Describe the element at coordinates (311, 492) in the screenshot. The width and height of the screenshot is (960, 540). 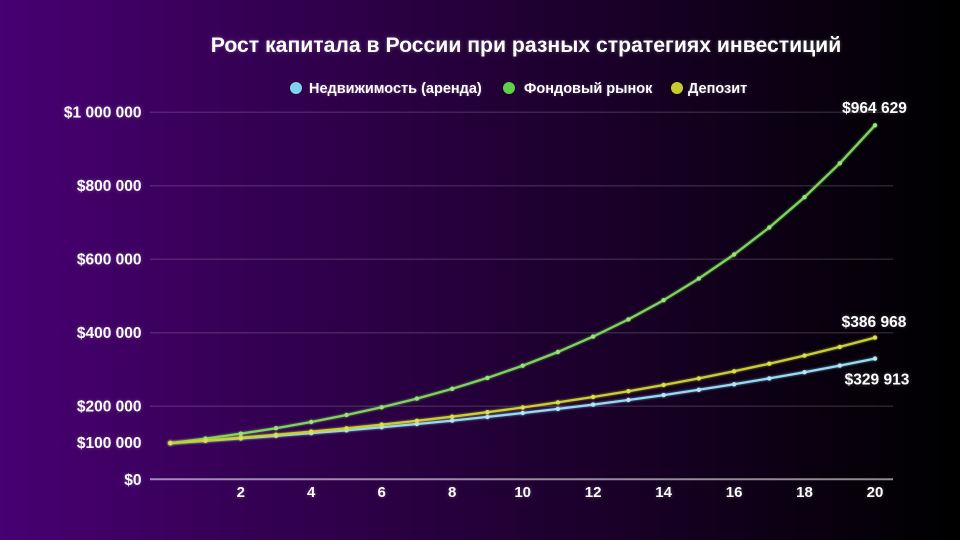
I see `svg-text: 4` at that location.